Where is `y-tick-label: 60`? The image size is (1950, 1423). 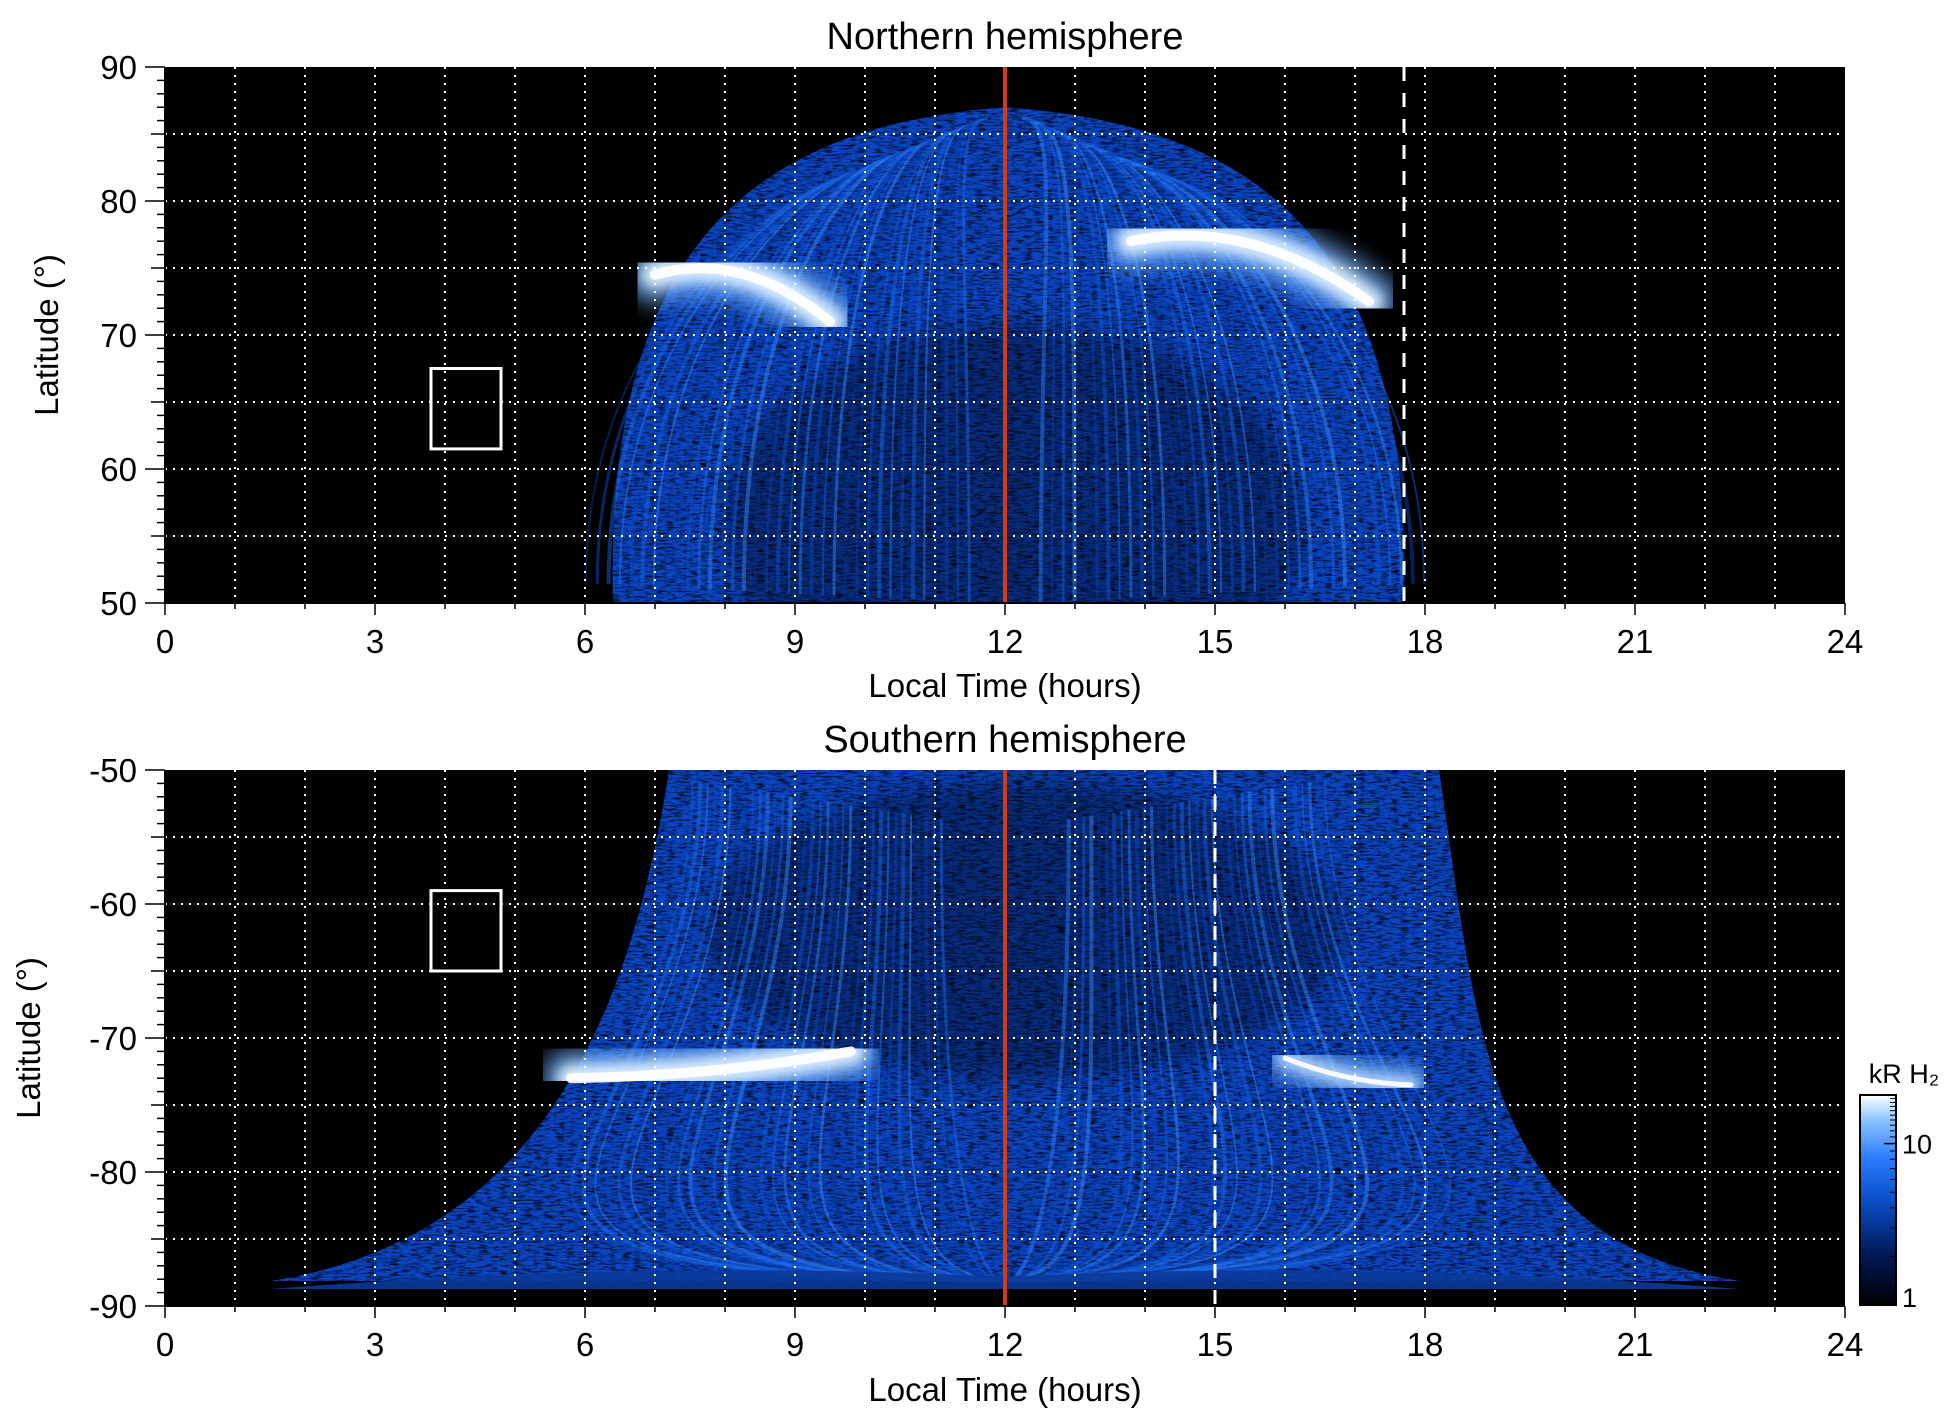 y-tick-label: 60 is located at coordinates (118, 469).